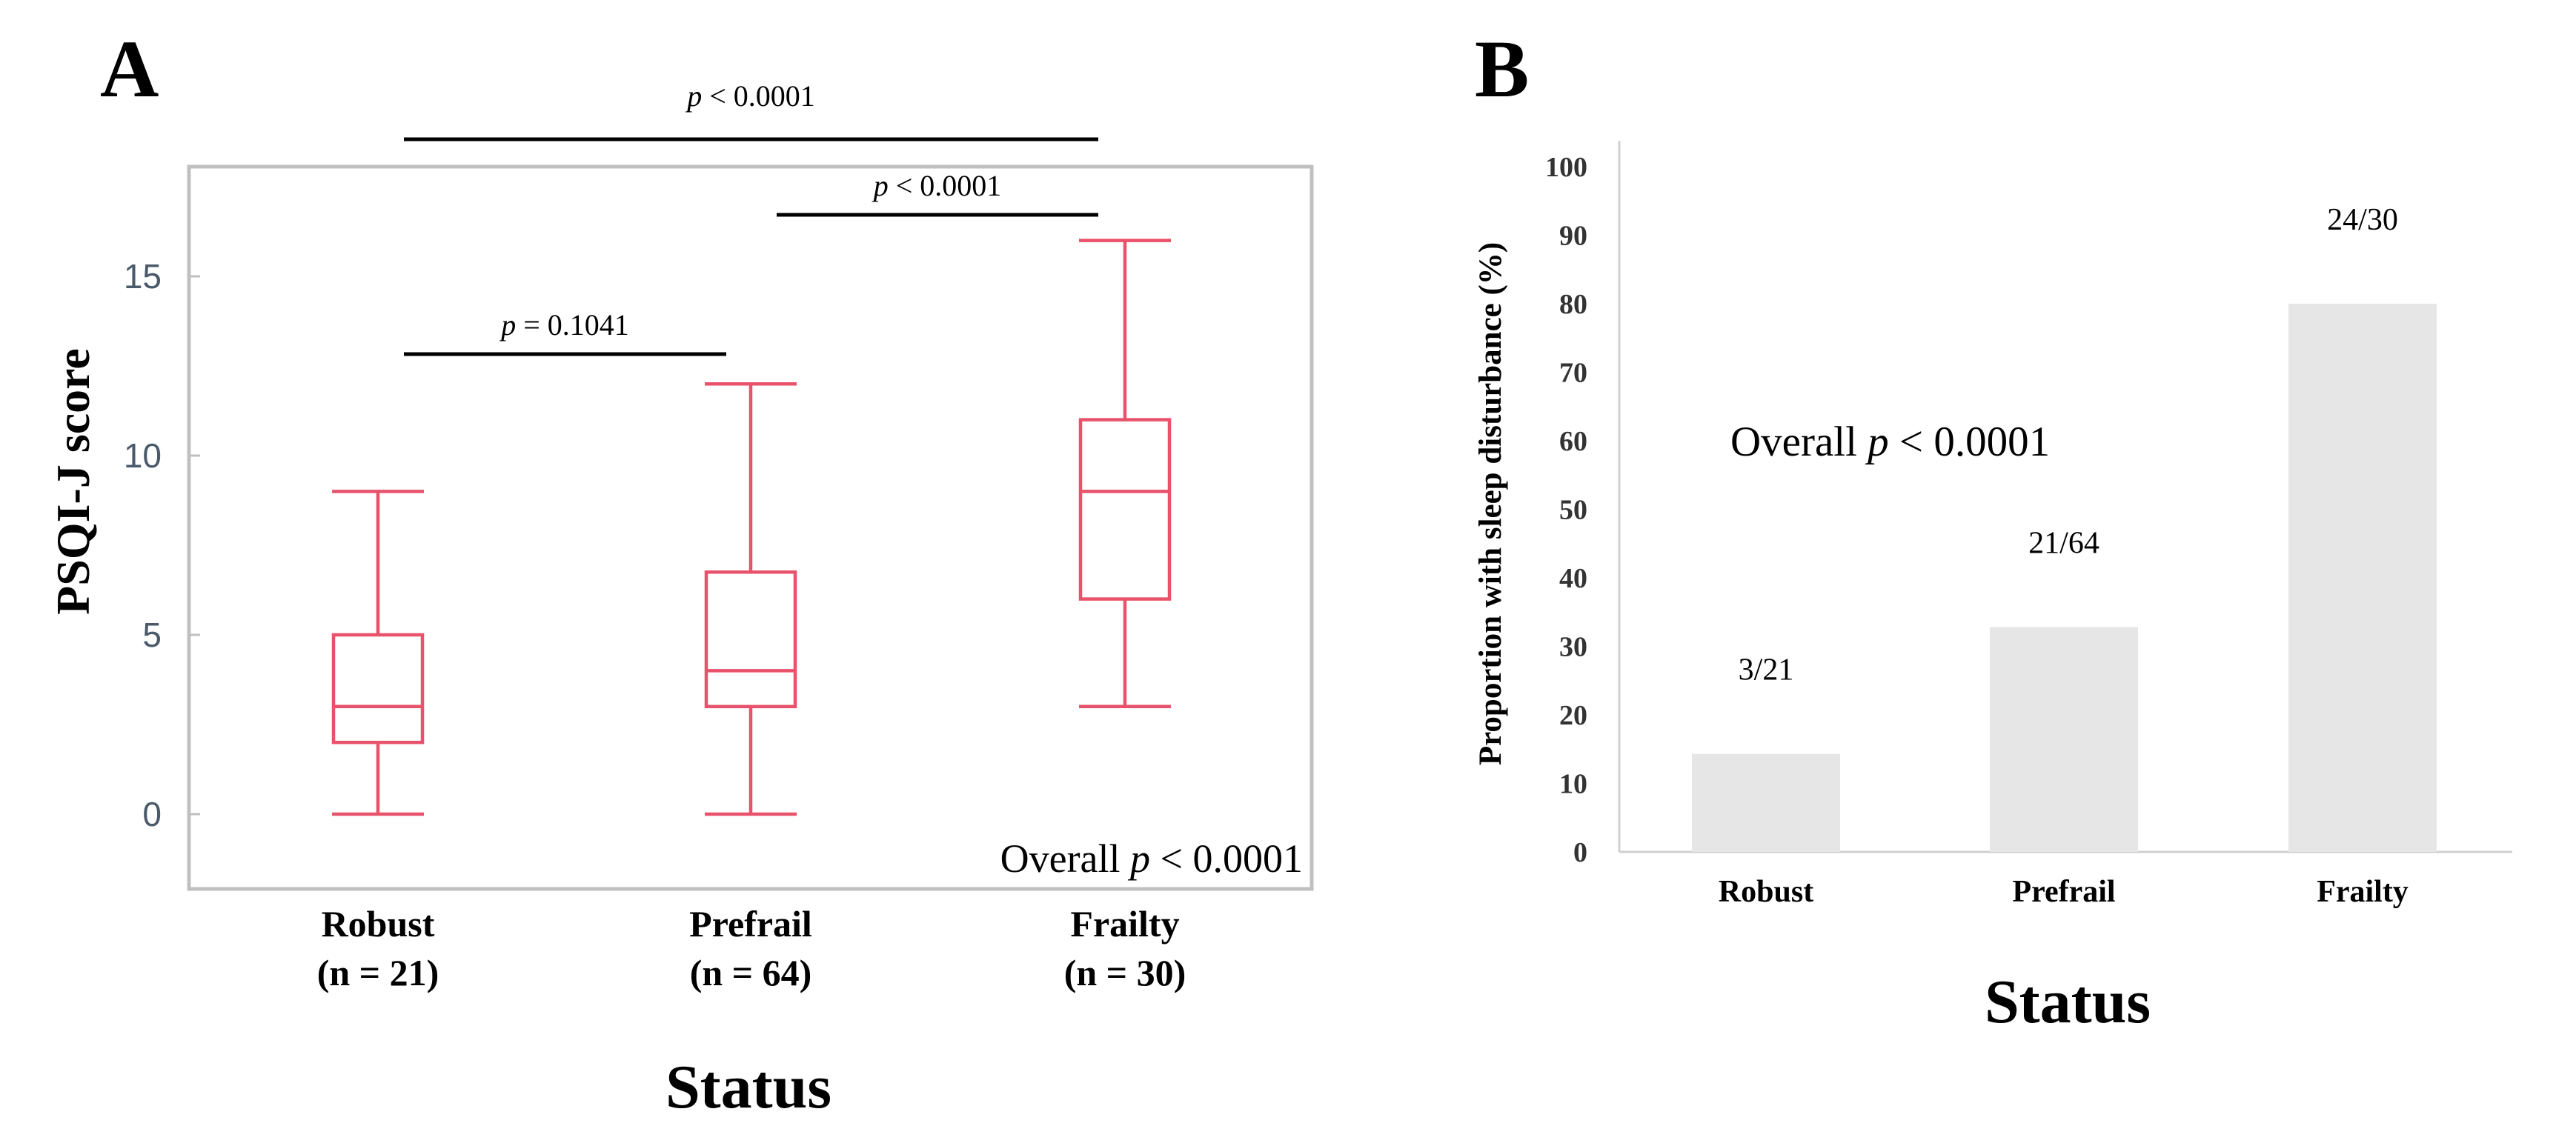  Describe the element at coordinates (1766, 892) in the screenshot. I see `panel-b-x-tick-label: Robust` at that location.